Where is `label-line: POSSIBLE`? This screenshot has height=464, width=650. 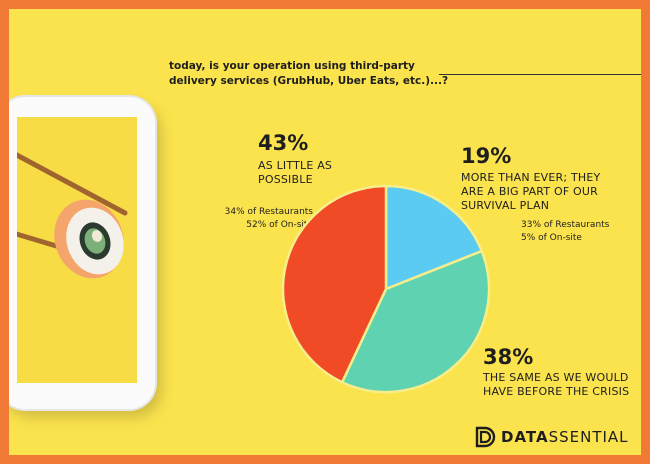
label-line: POSSIBLE is located at coordinates (285, 179).